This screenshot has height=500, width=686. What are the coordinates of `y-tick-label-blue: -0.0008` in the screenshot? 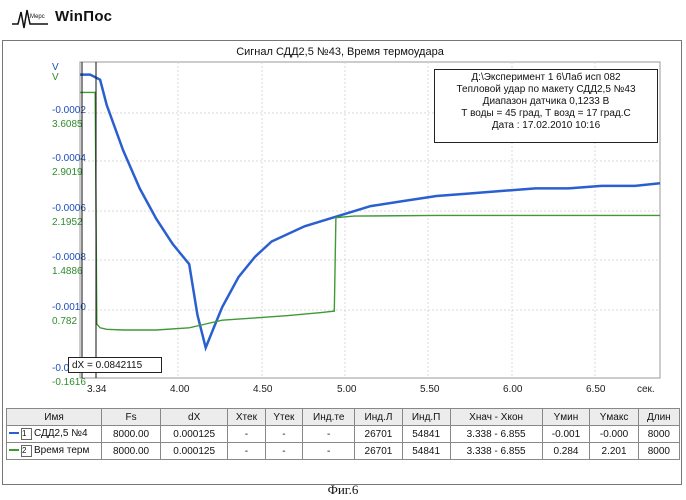 It's located at (69, 257).